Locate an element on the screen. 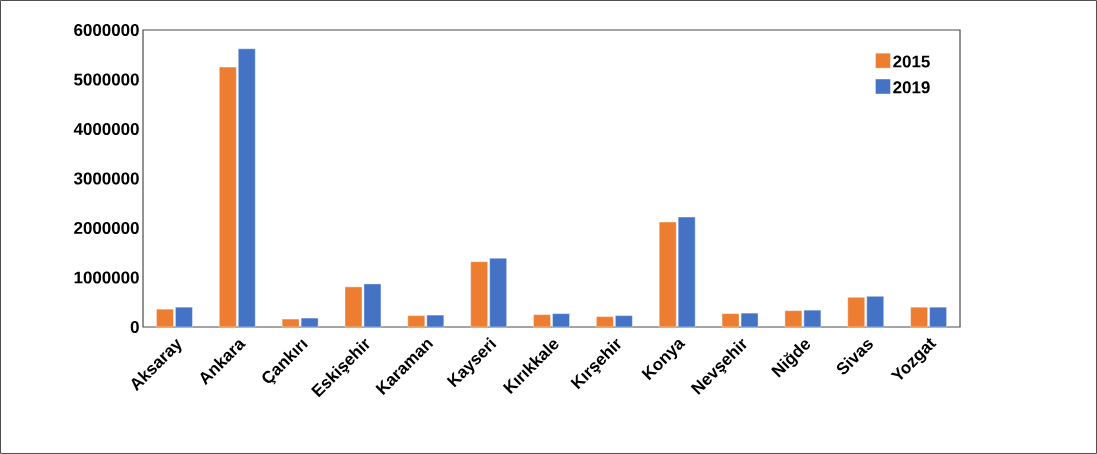 The image size is (1097, 454). y-tick-label: 4000000 is located at coordinates (106, 128).